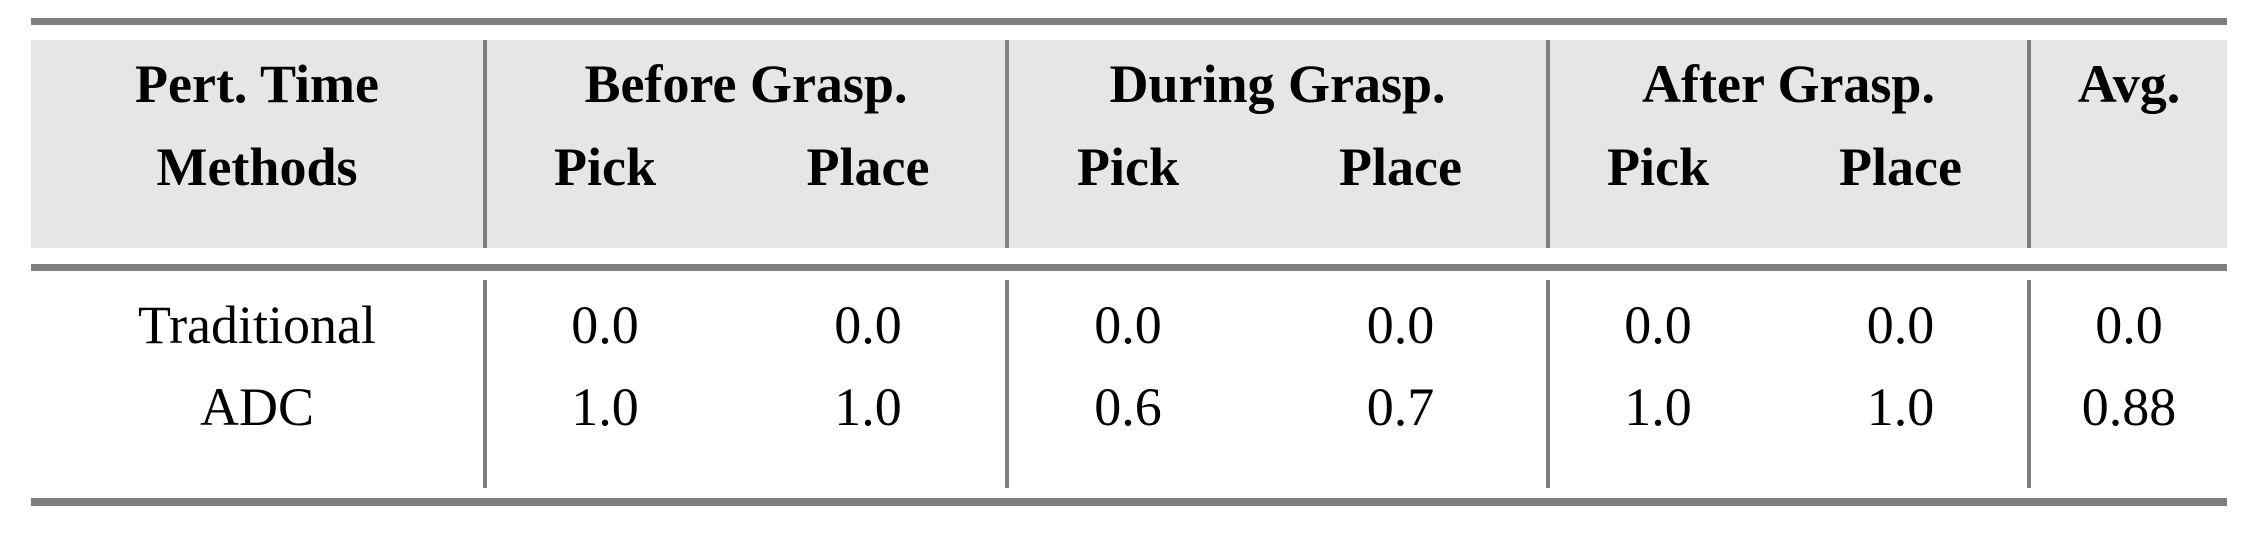  What do you see at coordinates (2029, 144) in the screenshot?
I see `column-separator-4-header` at bounding box center [2029, 144].